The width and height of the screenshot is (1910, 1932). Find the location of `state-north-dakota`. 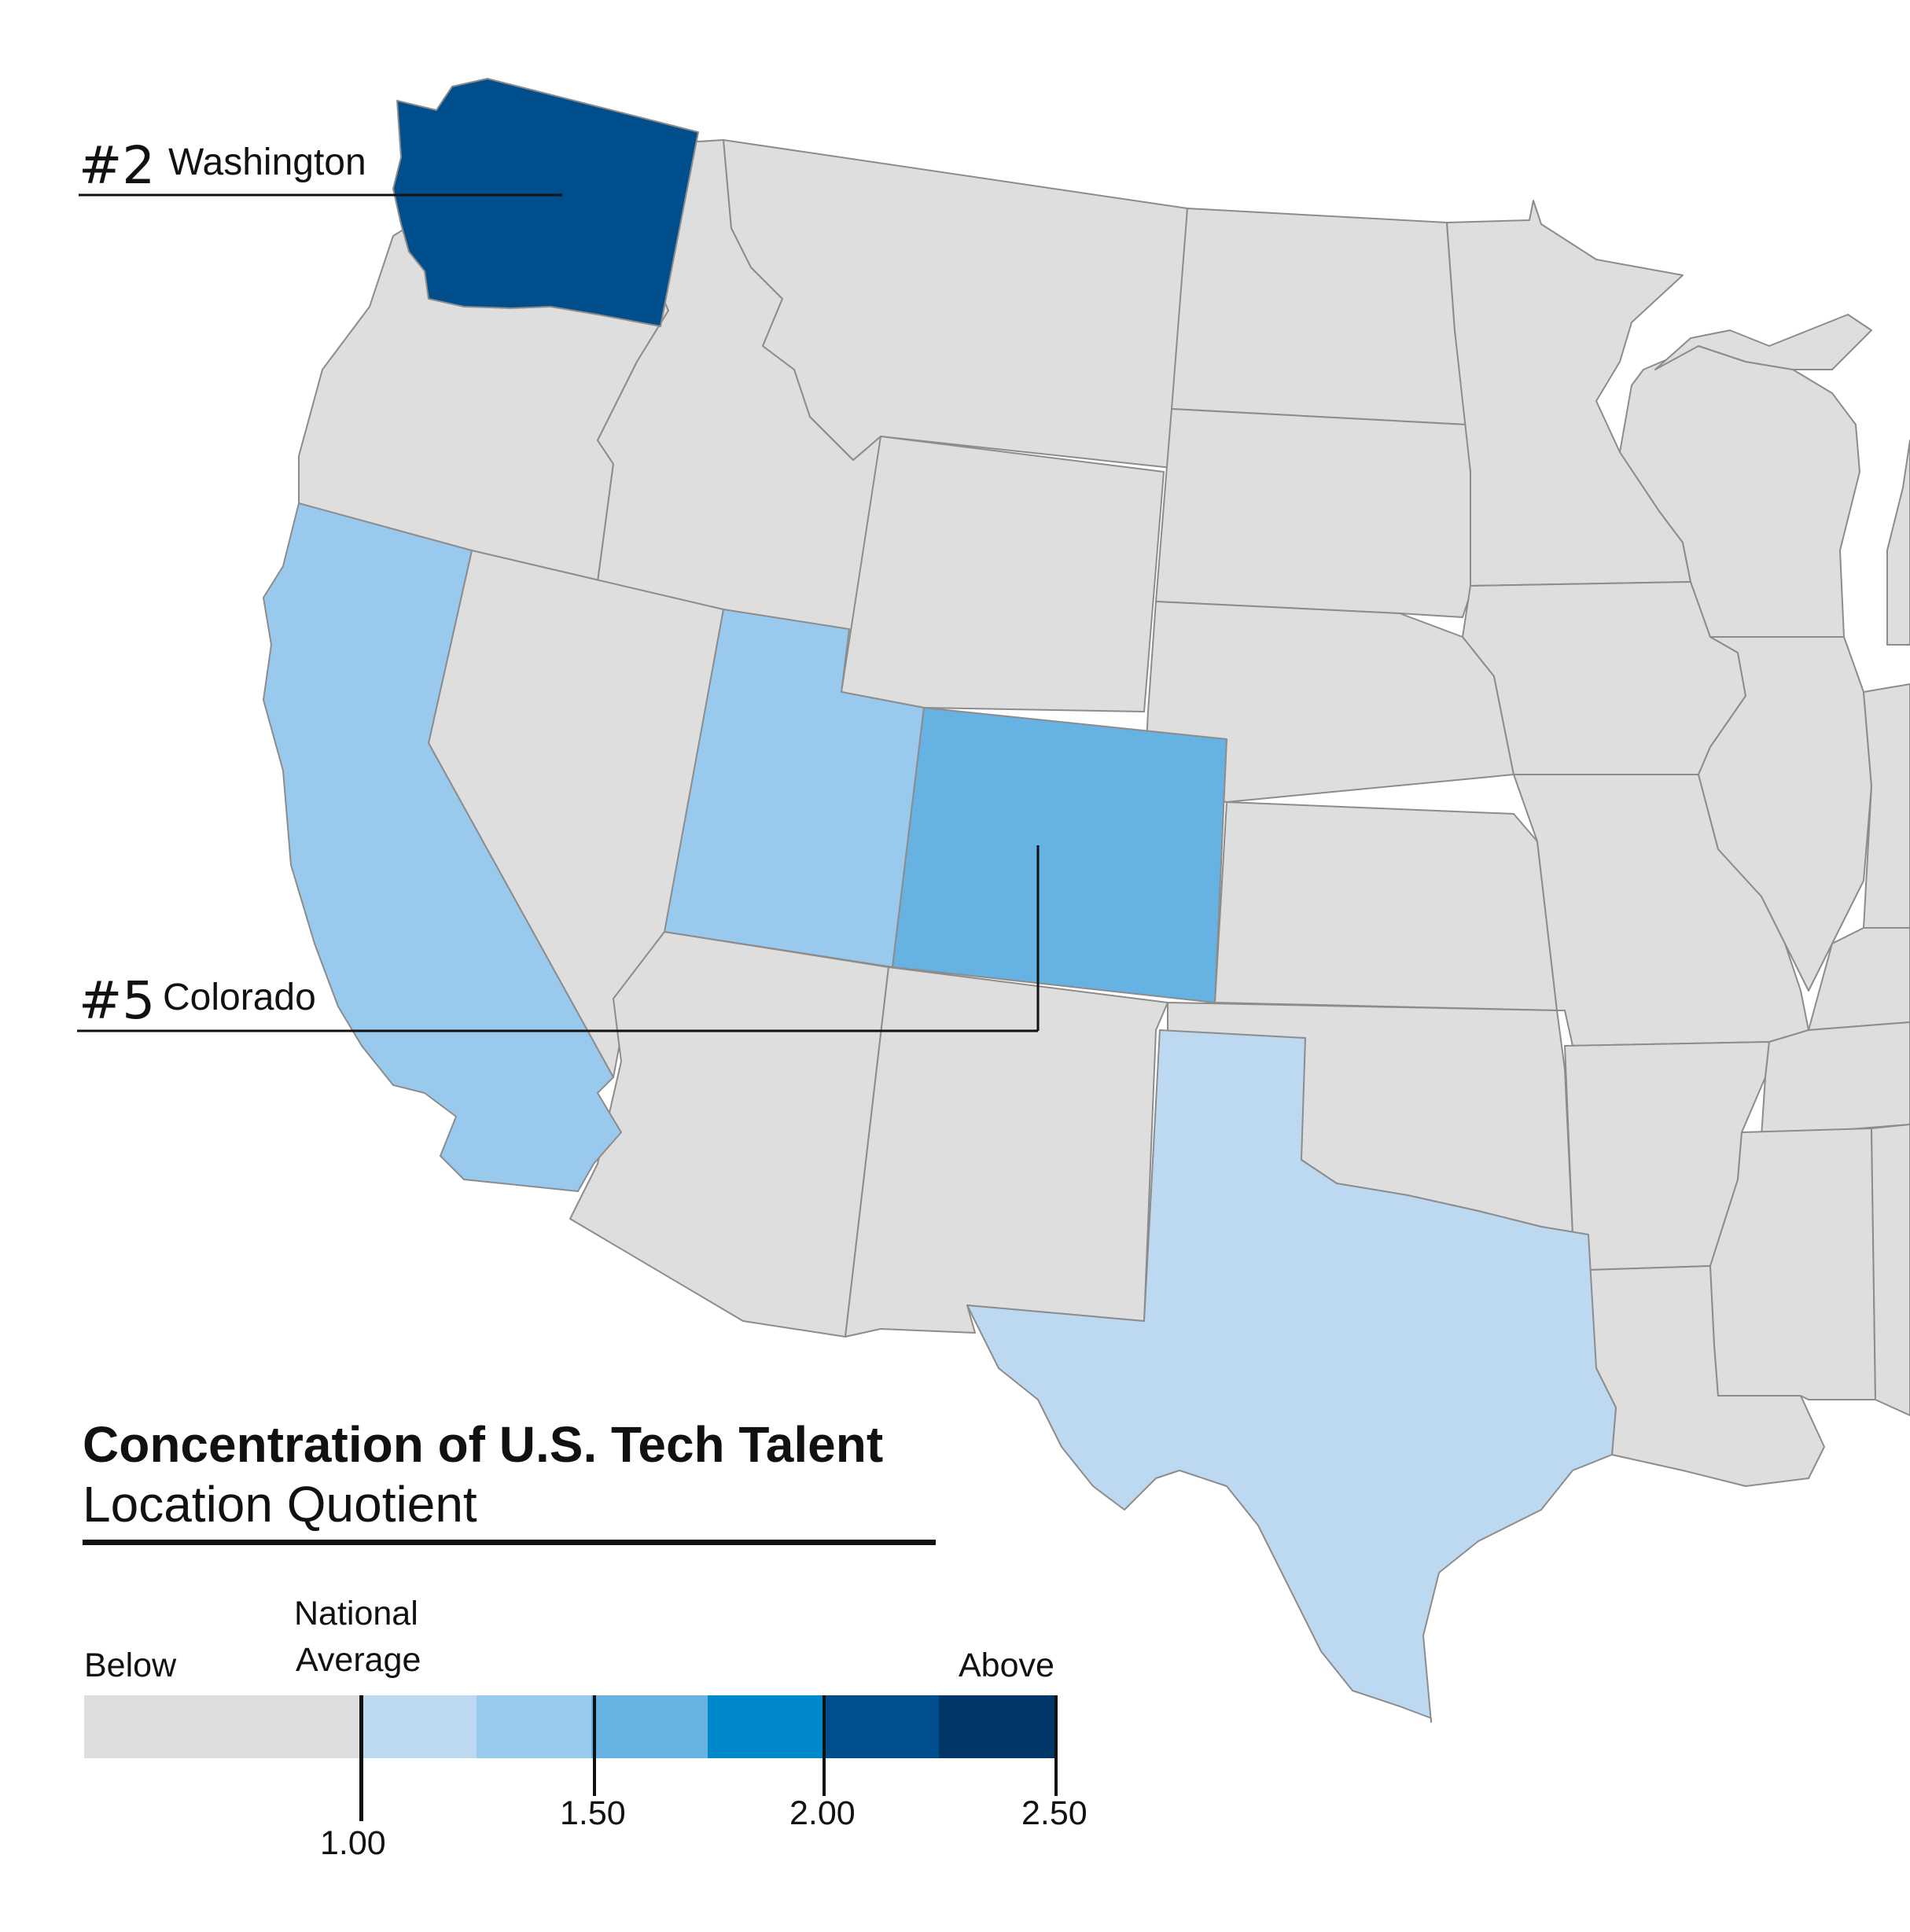

state-north-dakota is located at coordinates (1319, 317).